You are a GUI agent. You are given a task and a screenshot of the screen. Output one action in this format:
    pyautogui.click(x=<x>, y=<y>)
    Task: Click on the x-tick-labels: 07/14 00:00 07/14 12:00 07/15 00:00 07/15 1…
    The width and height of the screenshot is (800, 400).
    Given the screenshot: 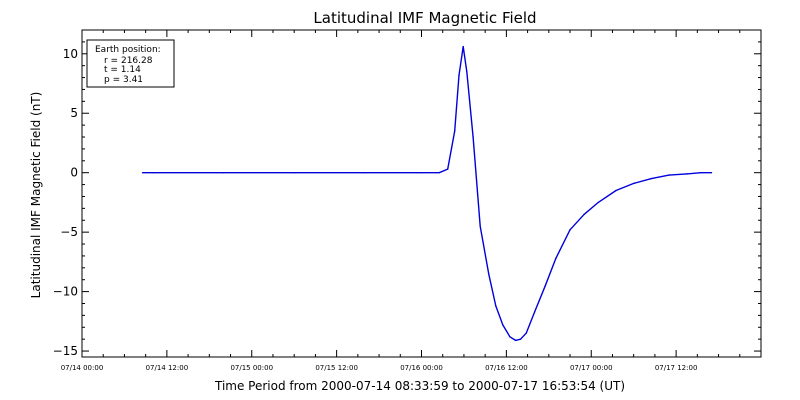 What is the action you would take?
    pyautogui.click(x=379, y=368)
    